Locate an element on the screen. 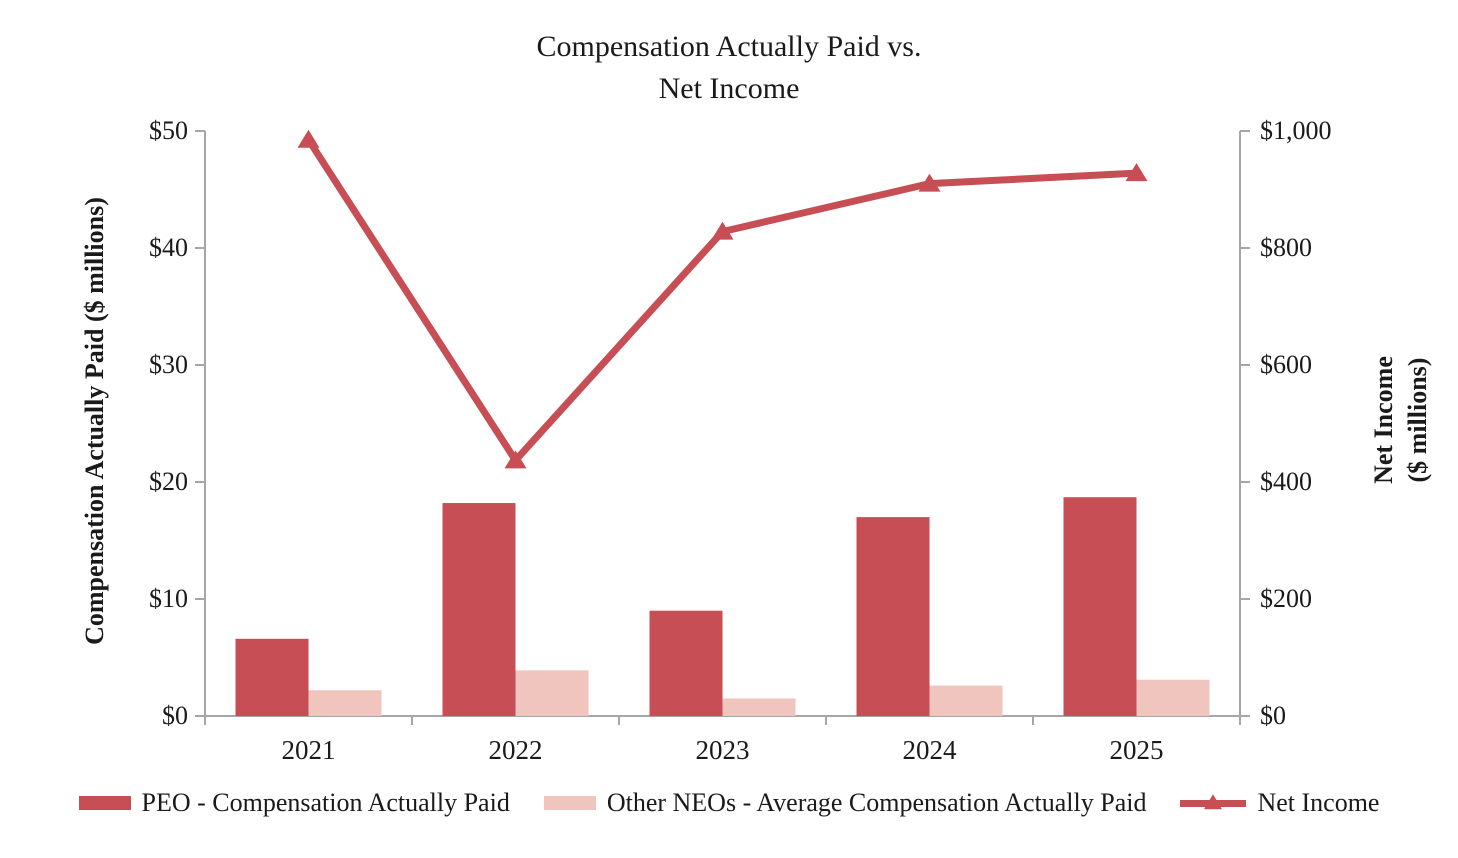  peo-swatch-icon is located at coordinates (104, 803).